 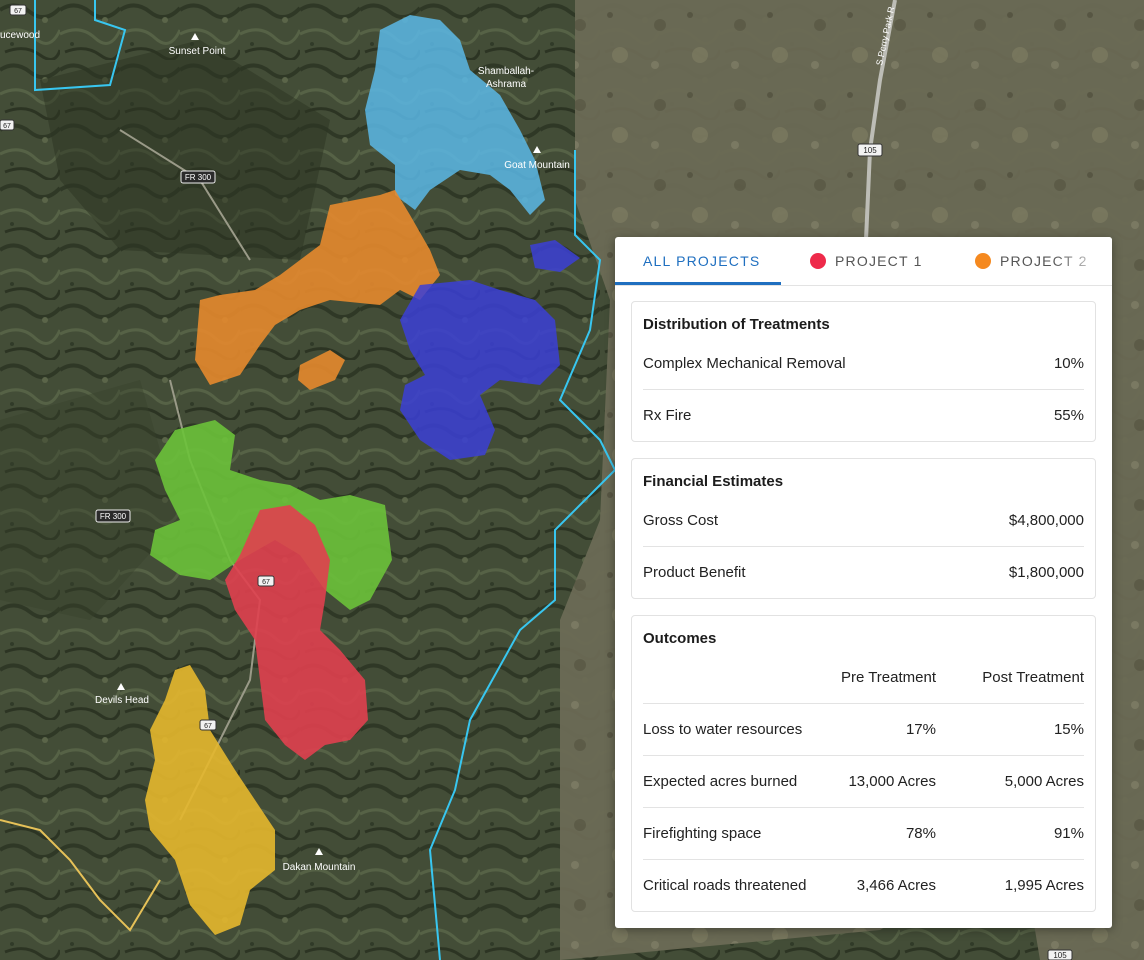 I want to click on financial-row: Gross Cost $4,800,000, so click(x=863, y=520).